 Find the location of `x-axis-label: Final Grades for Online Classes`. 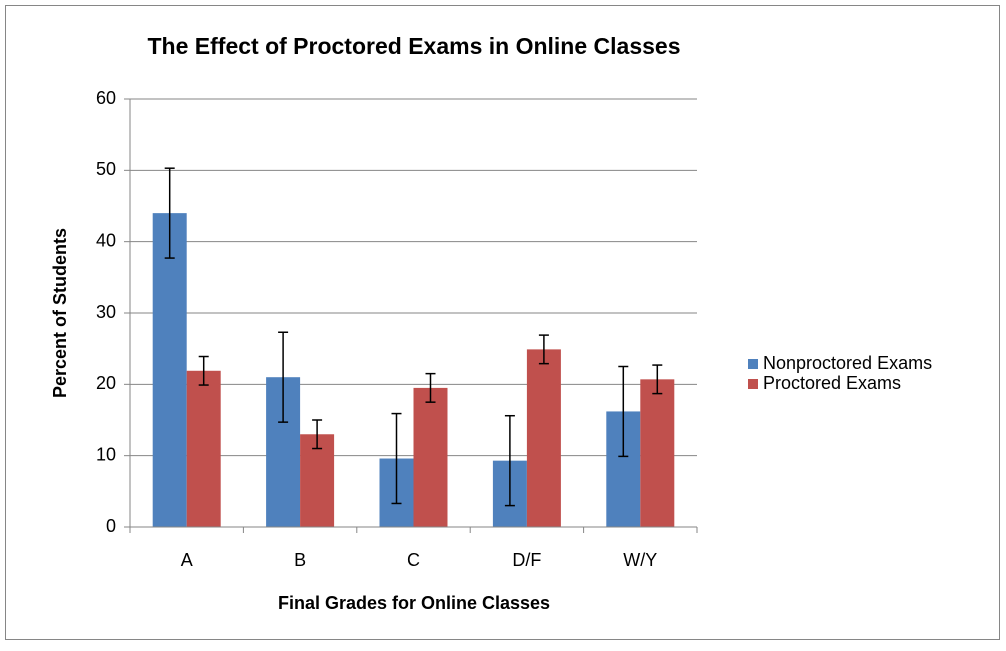

x-axis-label: Final Grades for Online Classes is located at coordinates (414, 603).